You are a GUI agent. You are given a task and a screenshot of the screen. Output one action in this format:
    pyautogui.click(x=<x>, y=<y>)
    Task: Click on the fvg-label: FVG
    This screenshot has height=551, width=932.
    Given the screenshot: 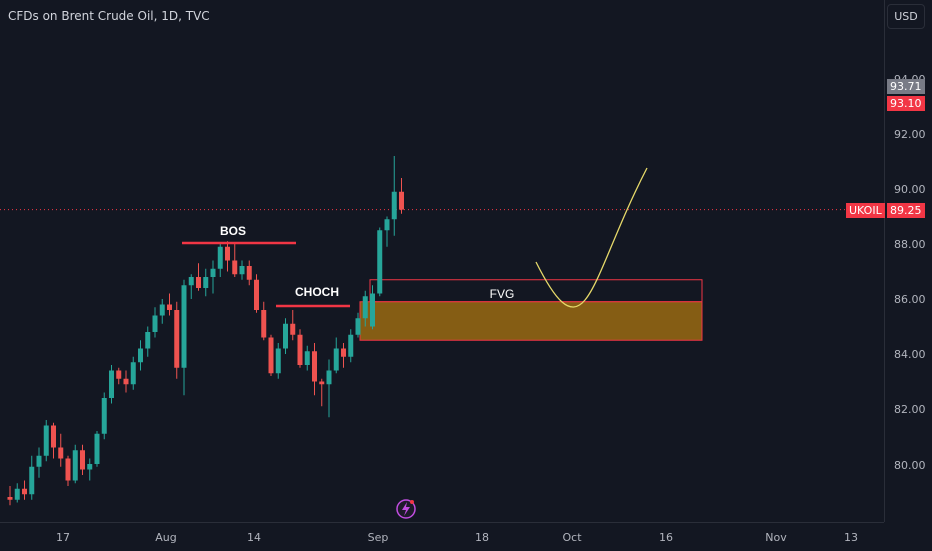 What is the action you would take?
    pyautogui.click(x=502, y=294)
    